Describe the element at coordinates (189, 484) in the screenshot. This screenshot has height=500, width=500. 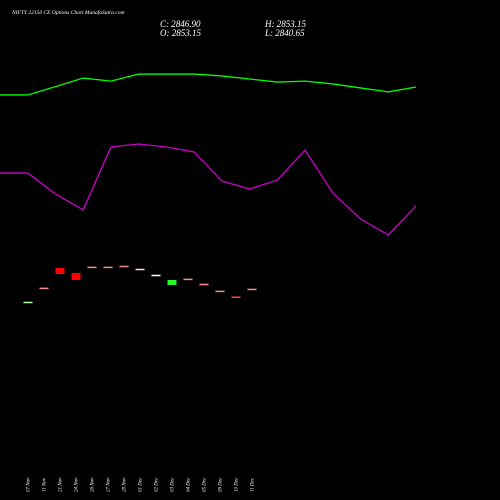
I see `x-tick-label: 04 Dec` at that location.